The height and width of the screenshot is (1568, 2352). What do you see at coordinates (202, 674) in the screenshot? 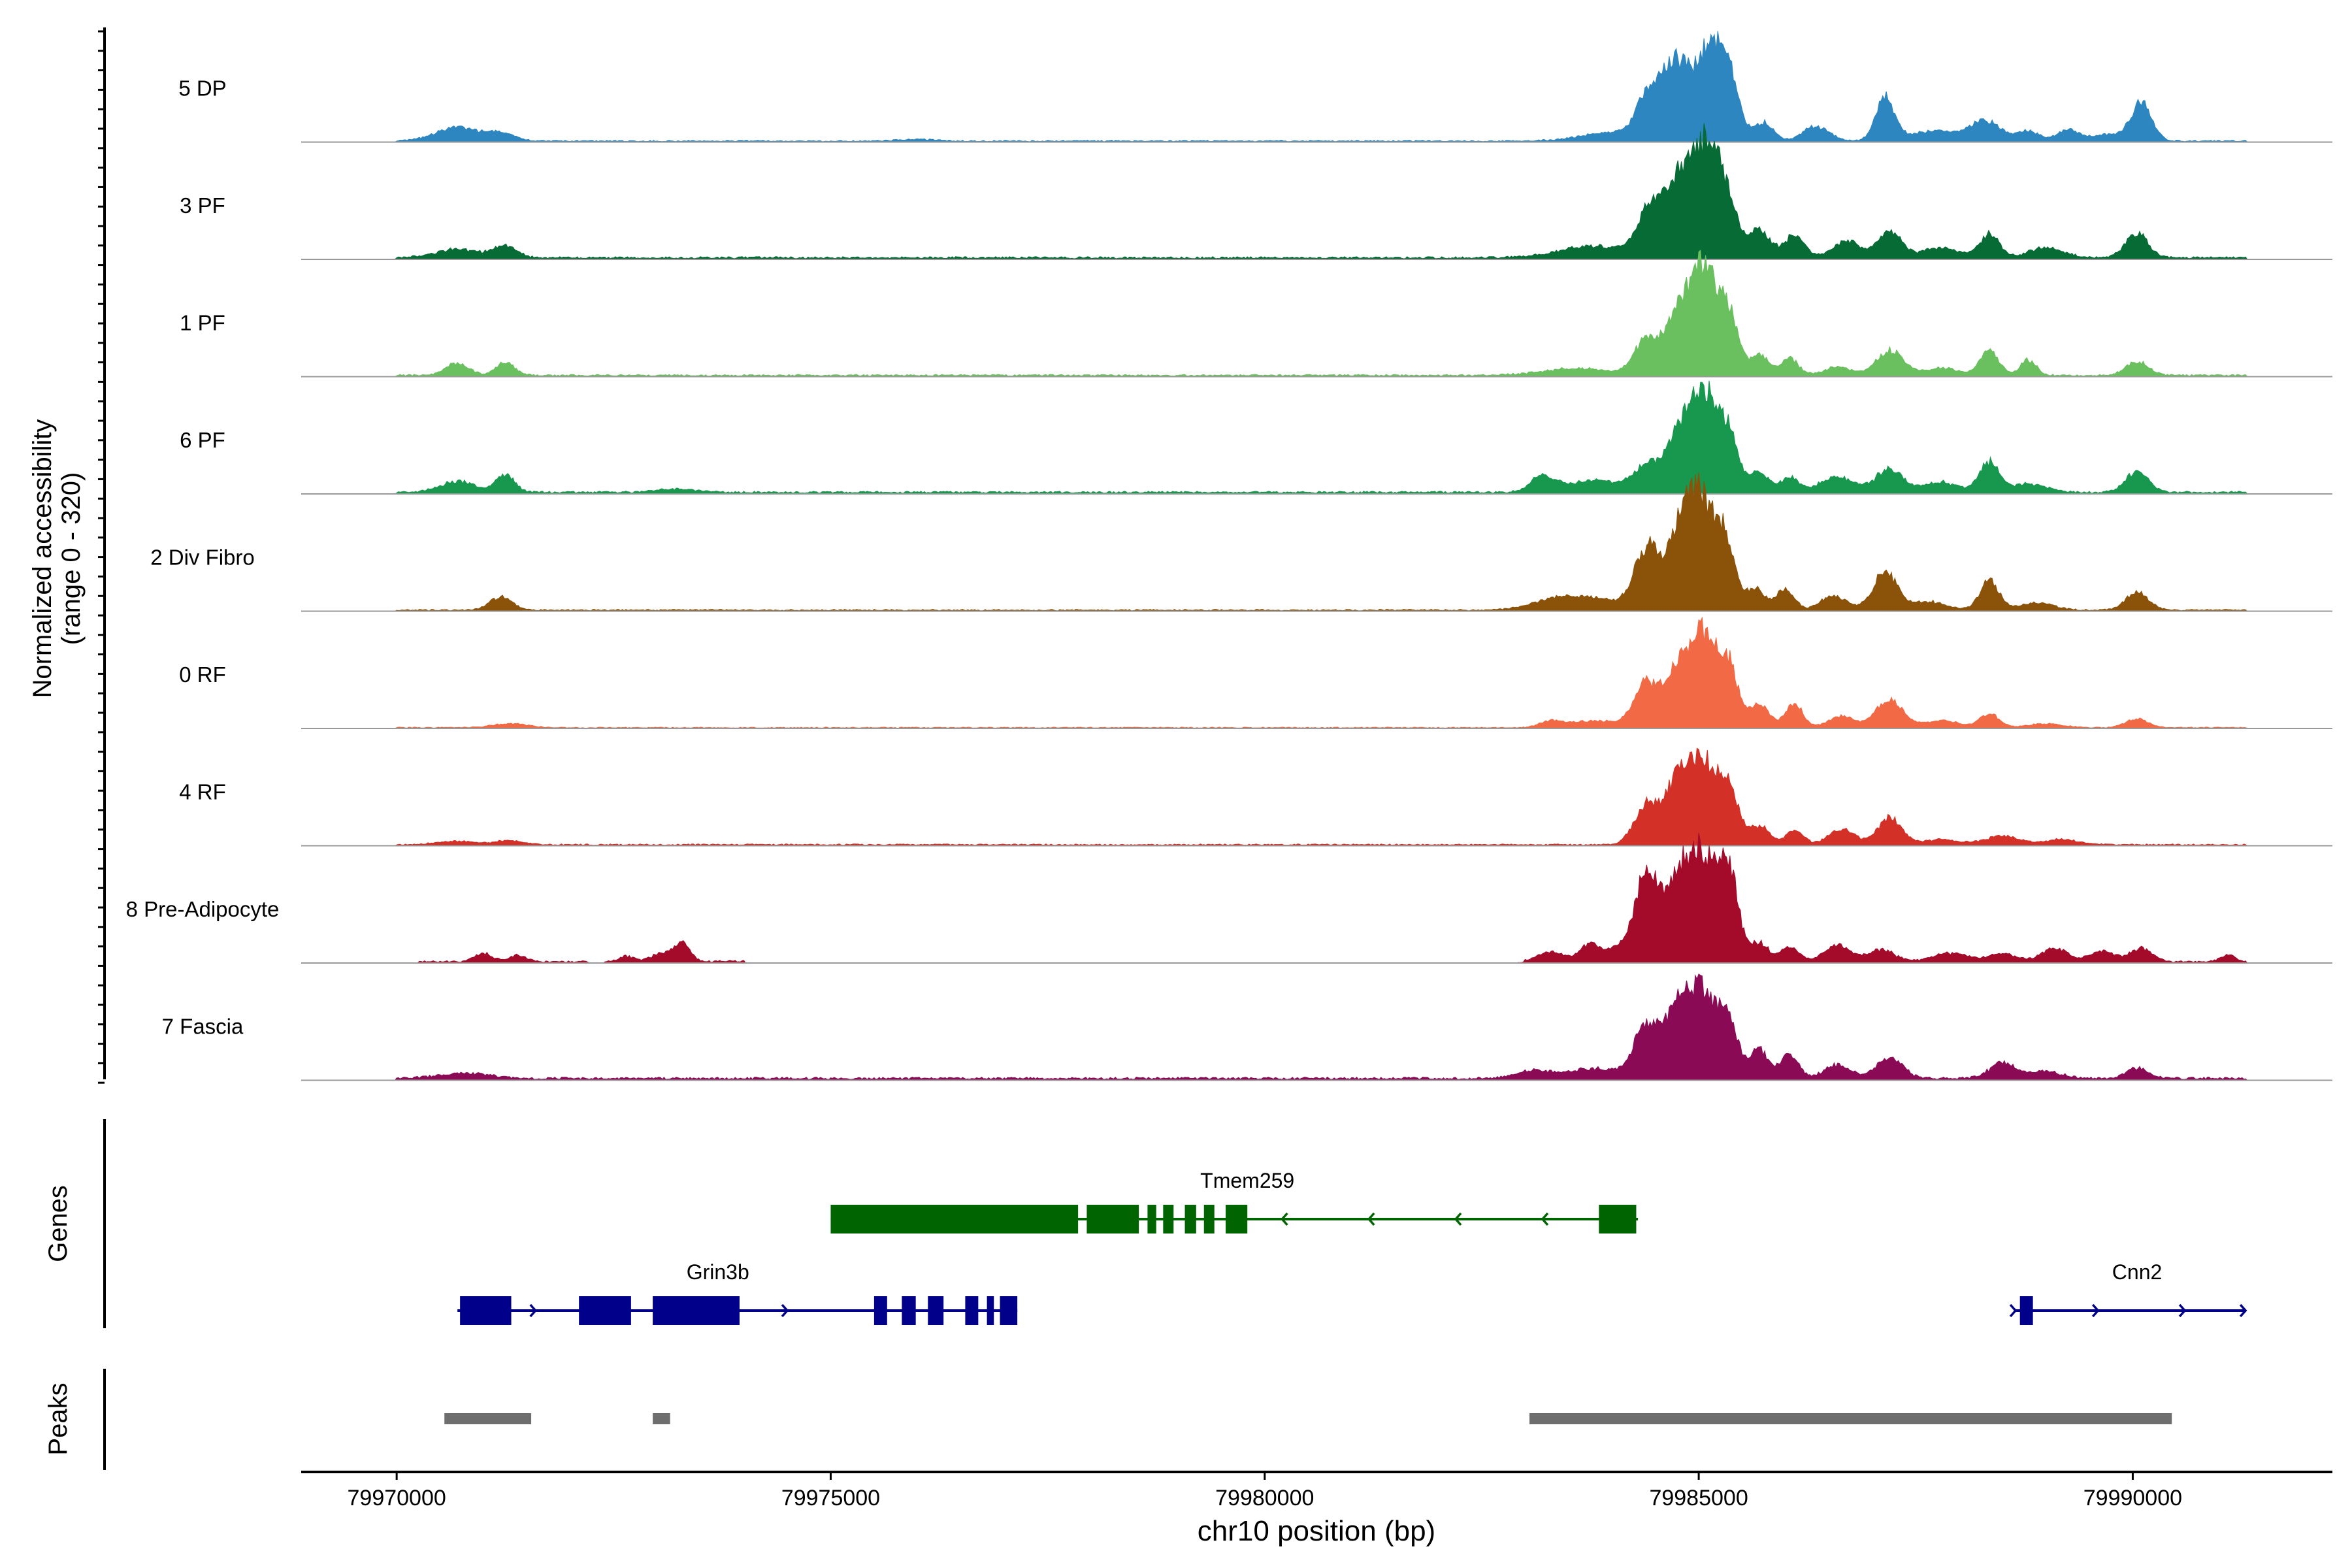
I see `track-label: 0 RF` at bounding box center [202, 674].